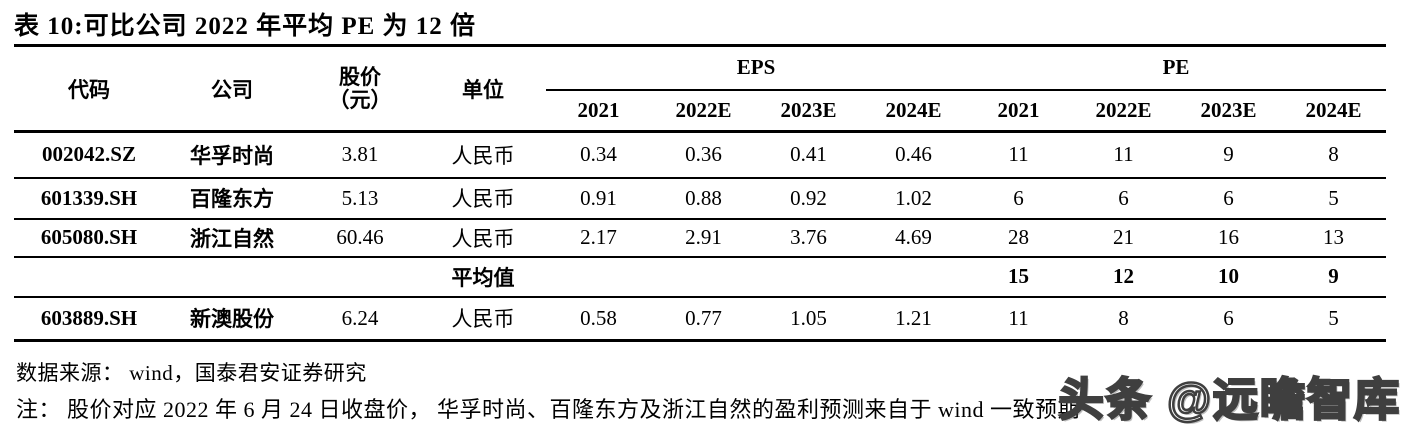 The image size is (1407, 428). Describe the element at coordinates (1019, 111) in the screenshot. I see `pe-year-2021: 2021` at that location.